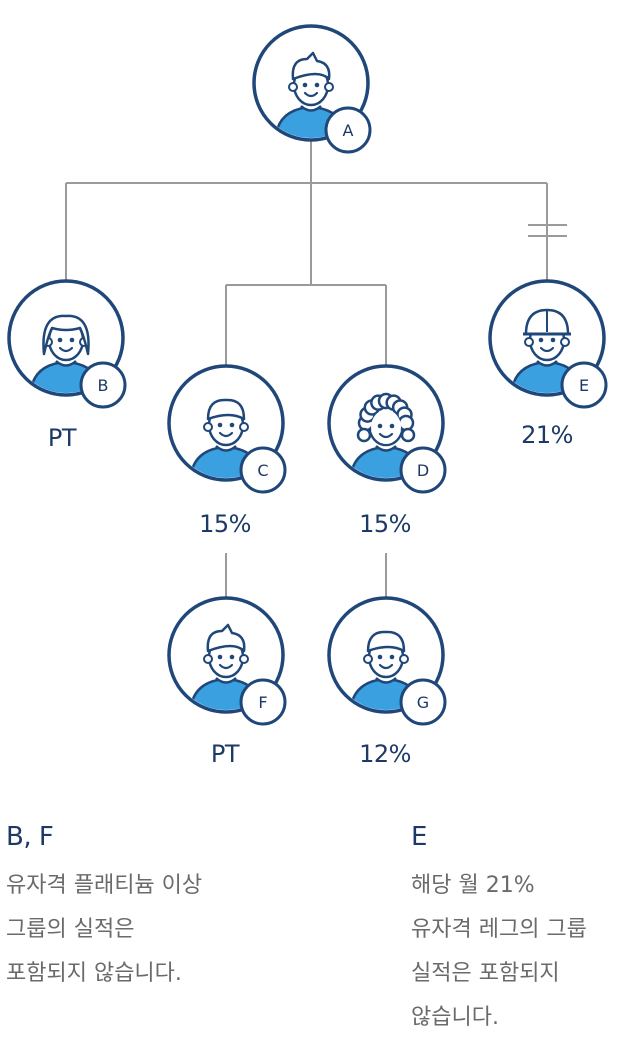  What do you see at coordinates (385, 754) in the screenshot?
I see `node-label-G: 12%` at bounding box center [385, 754].